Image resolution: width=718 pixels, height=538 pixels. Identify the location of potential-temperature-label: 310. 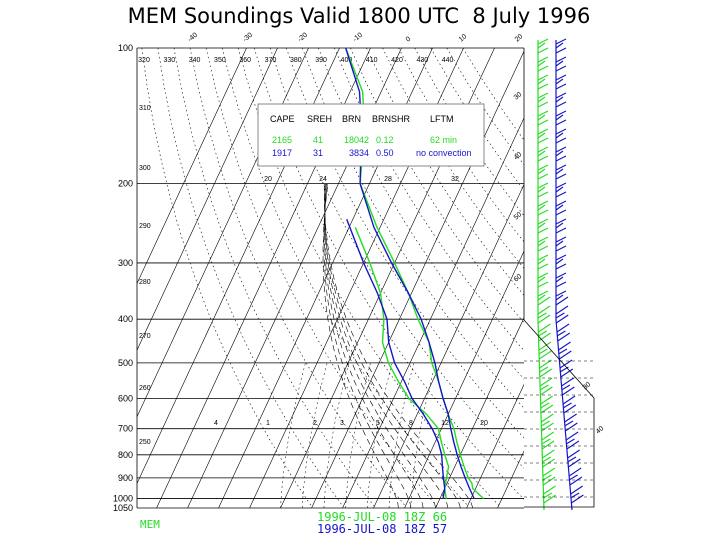
(145, 108).